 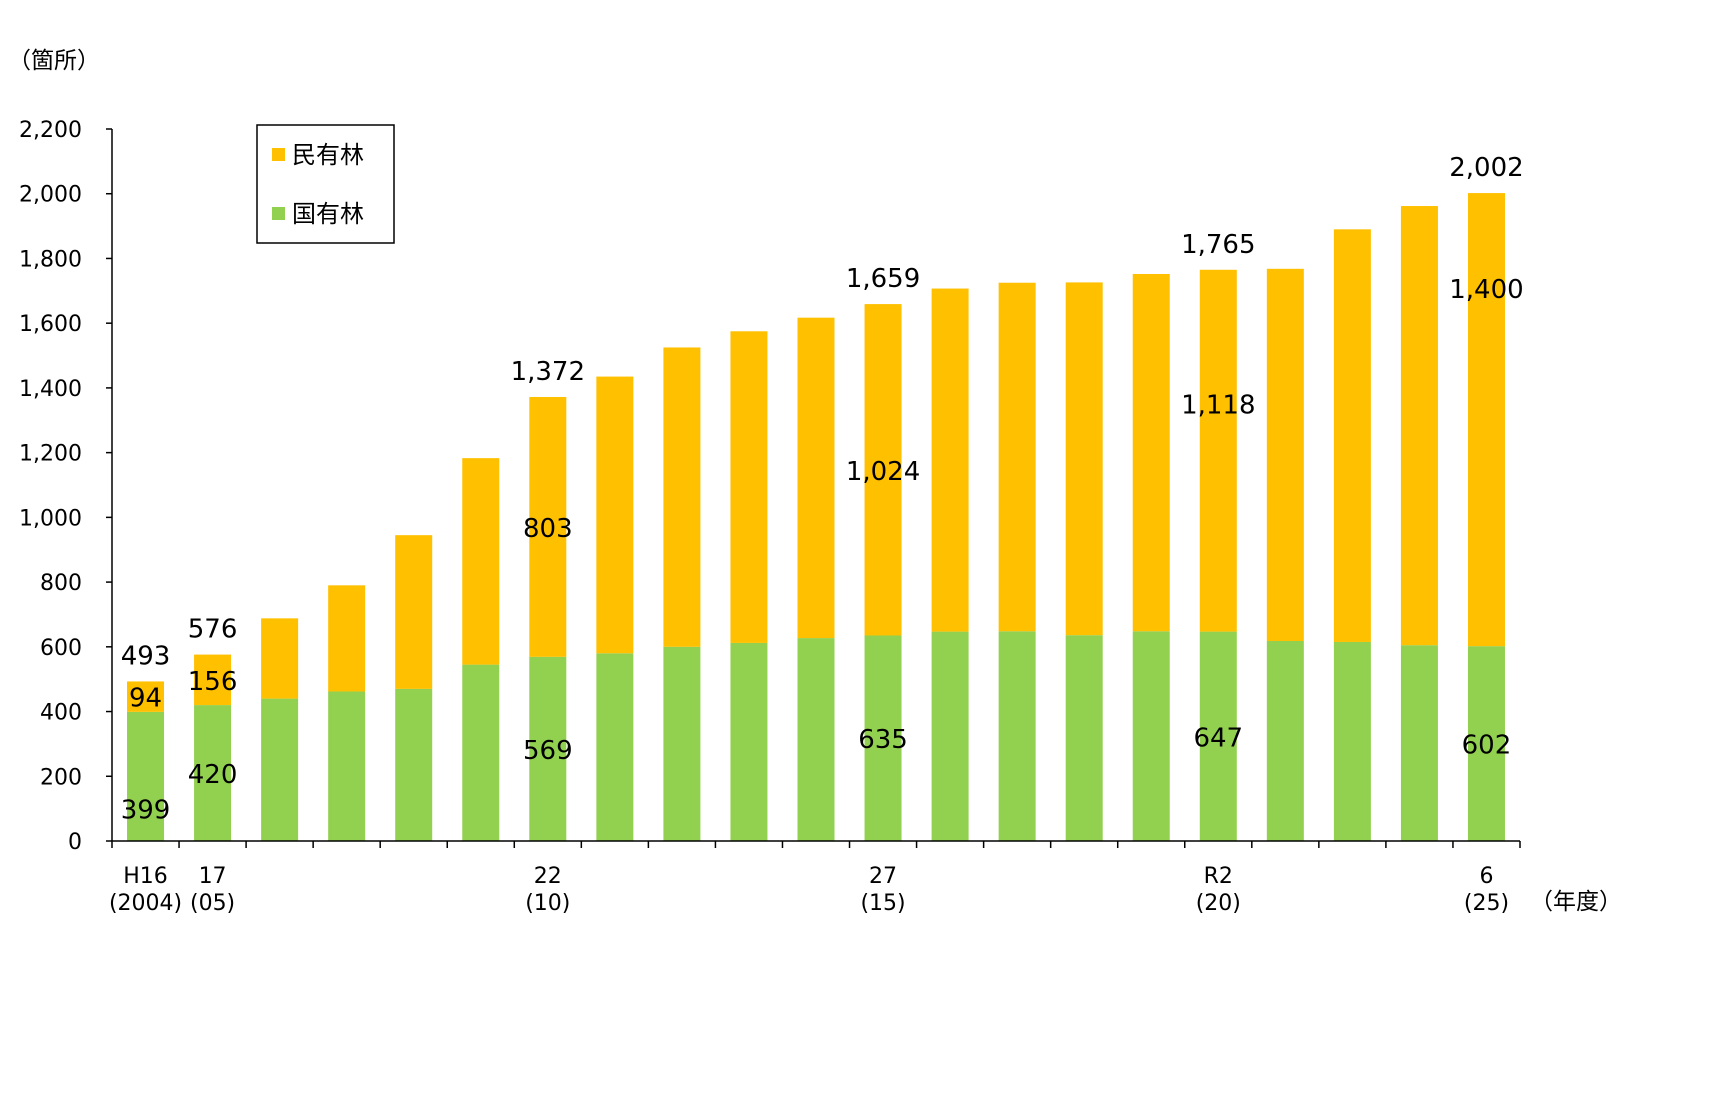 What do you see at coordinates (548, 751) in the screenshot?
I see `data-label-national-forest: 569` at bounding box center [548, 751].